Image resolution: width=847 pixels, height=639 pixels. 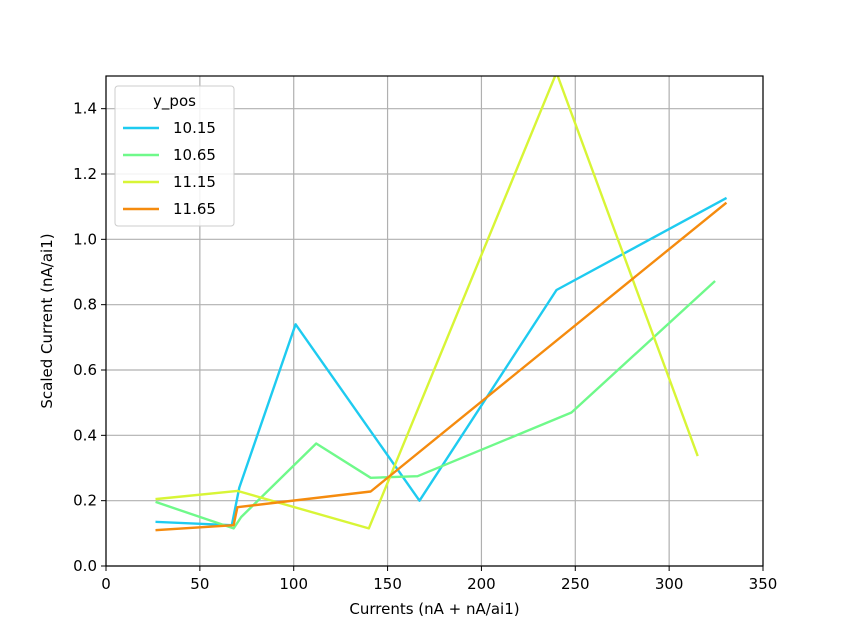 I want to click on legend-label: 11.65, so click(x=194, y=209).